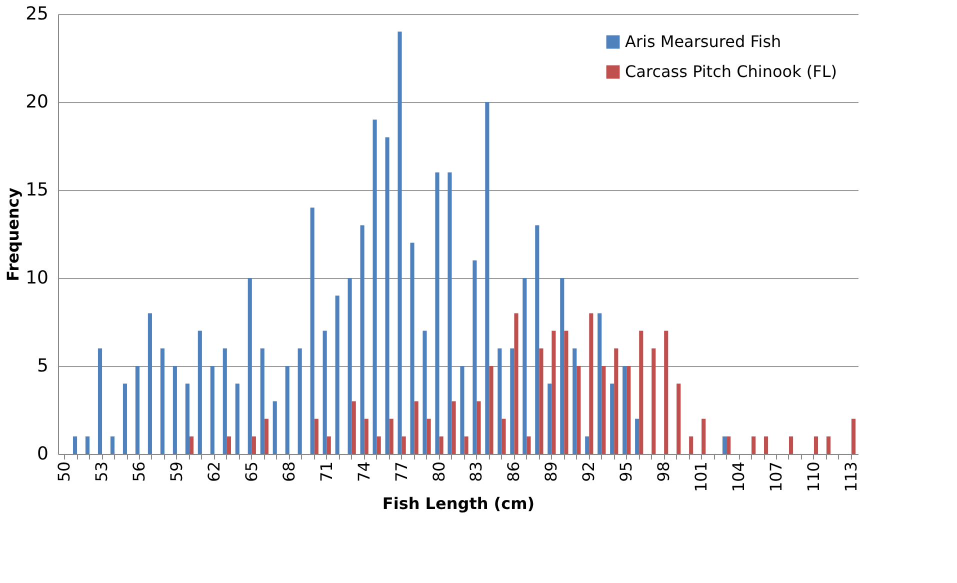 The height and width of the screenshot is (583, 957). I want to click on x-tick-label: 77, so click(401, 472).